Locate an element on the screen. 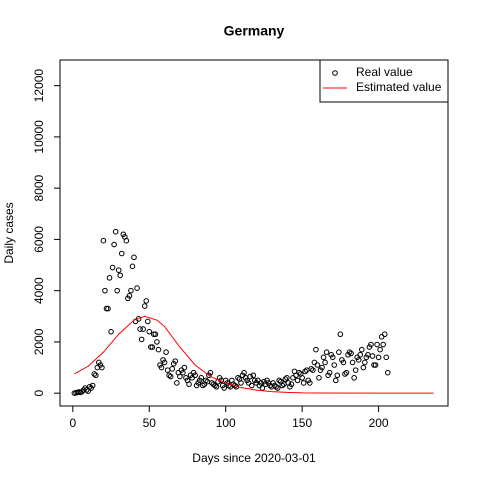  y-axis-label: Daily cases is located at coordinates (9, 232).